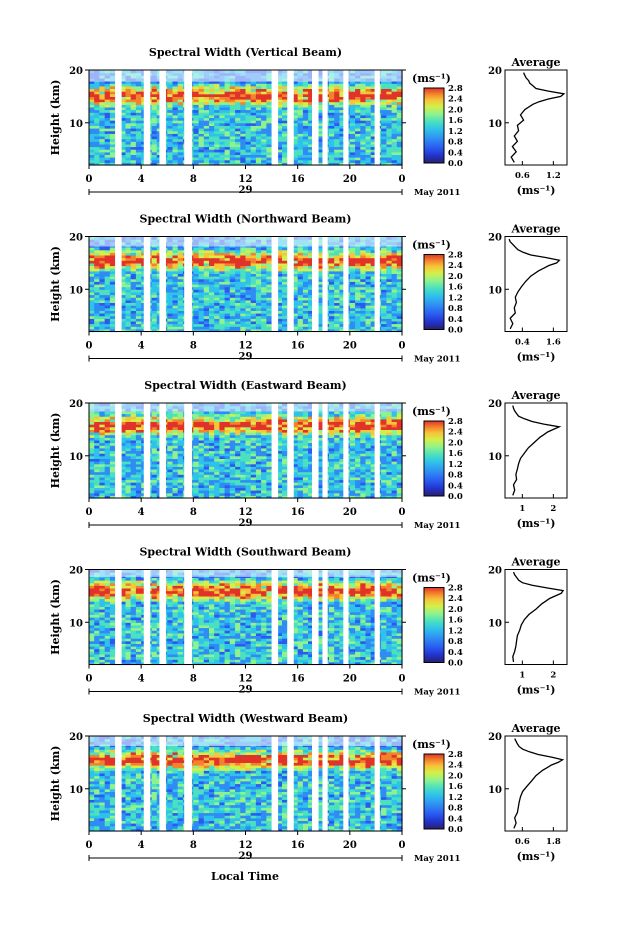  What do you see at coordinates (245, 241) in the screenshot?
I see `sparse-region` at bounding box center [245, 241].